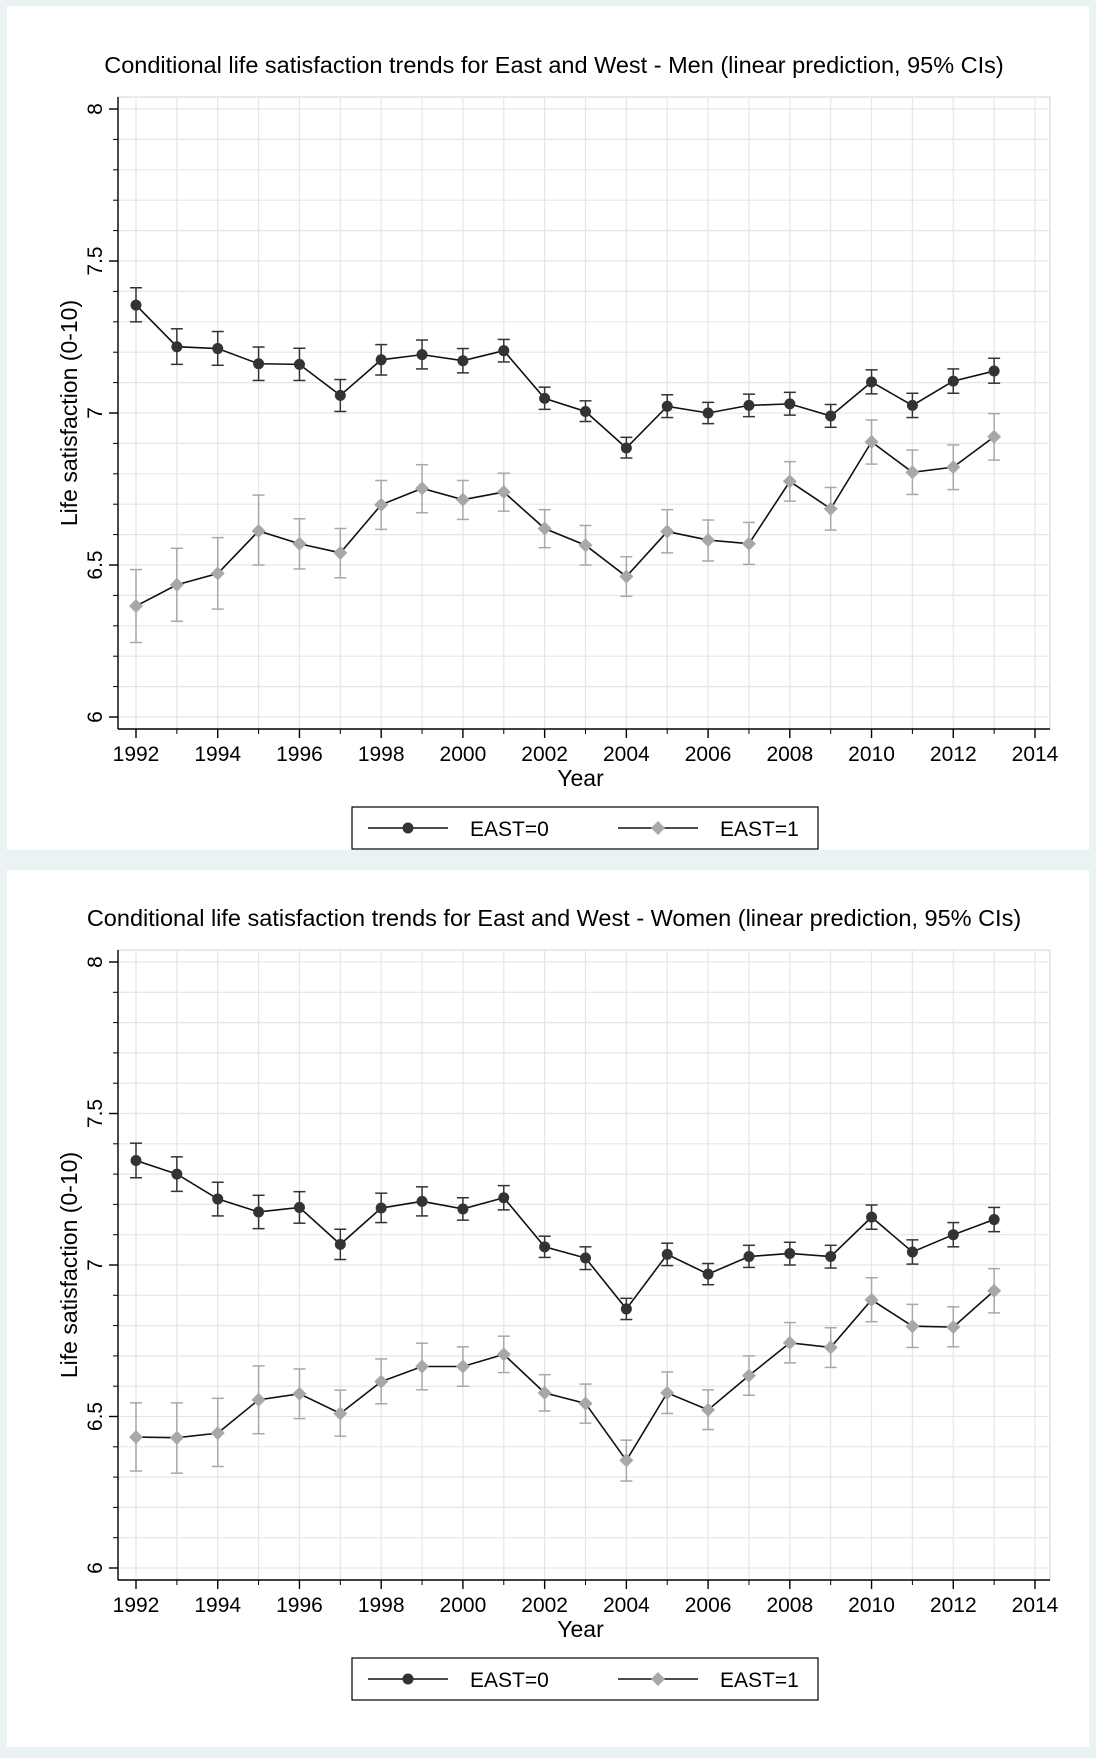 This screenshot has width=1096, height=1758. Describe the element at coordinates (1035, 754) in the screenshot. I see `x-tick-label: 2014` at that location.